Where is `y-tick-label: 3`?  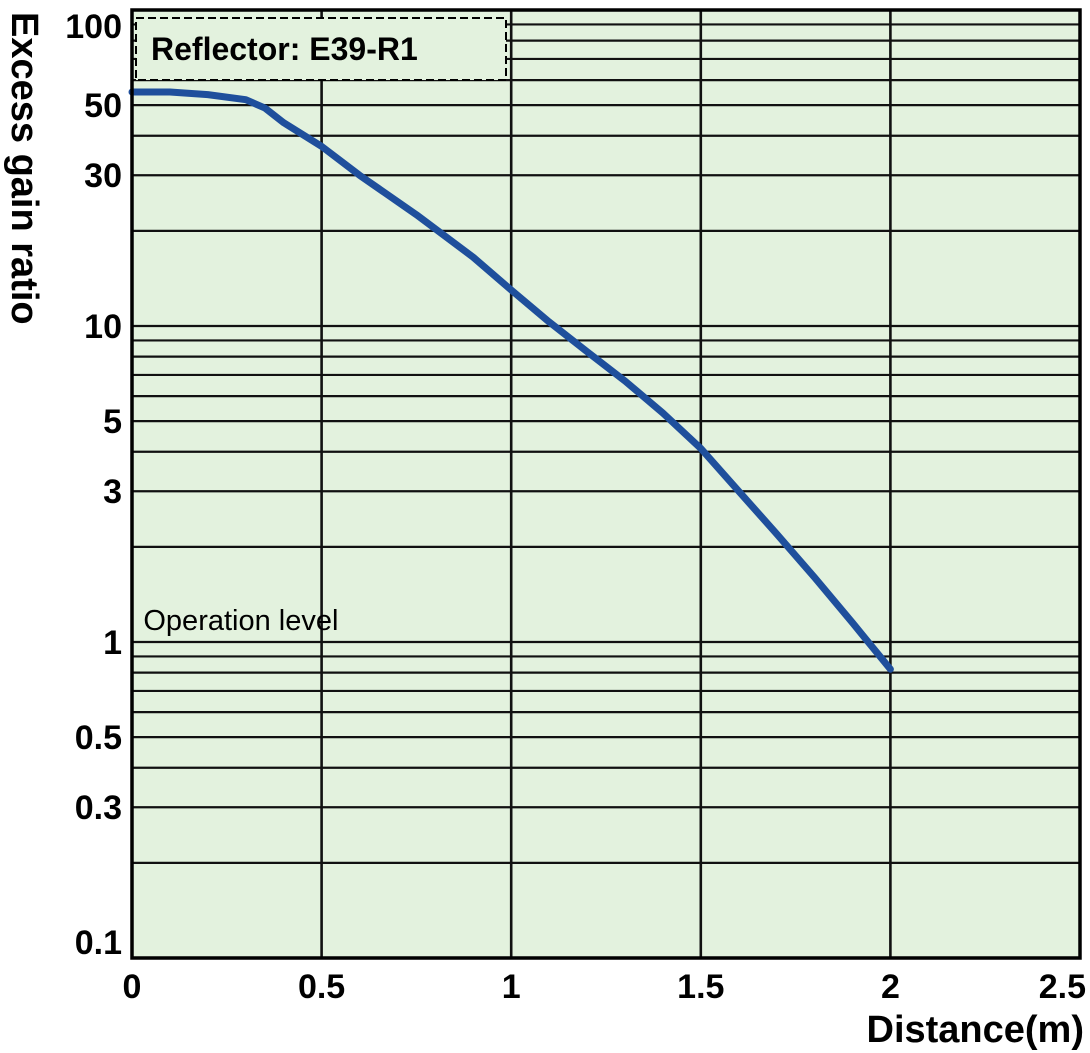
y-tick-label: 3 is located at coordinates (112, 492).